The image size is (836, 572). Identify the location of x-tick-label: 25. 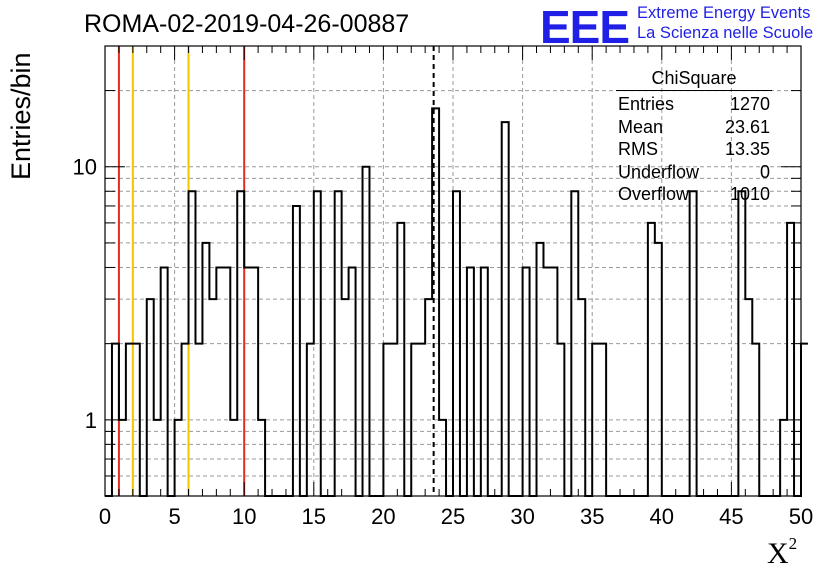
(453, 516).